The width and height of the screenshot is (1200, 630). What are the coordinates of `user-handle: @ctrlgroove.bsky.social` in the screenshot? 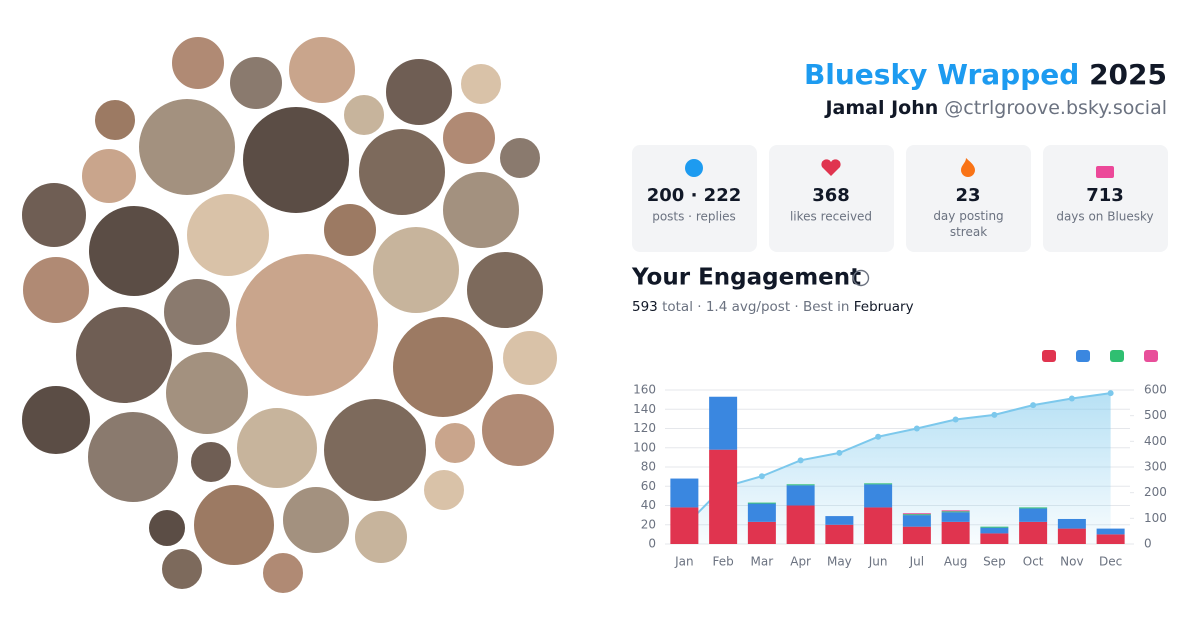 It's located at (1055, 108).